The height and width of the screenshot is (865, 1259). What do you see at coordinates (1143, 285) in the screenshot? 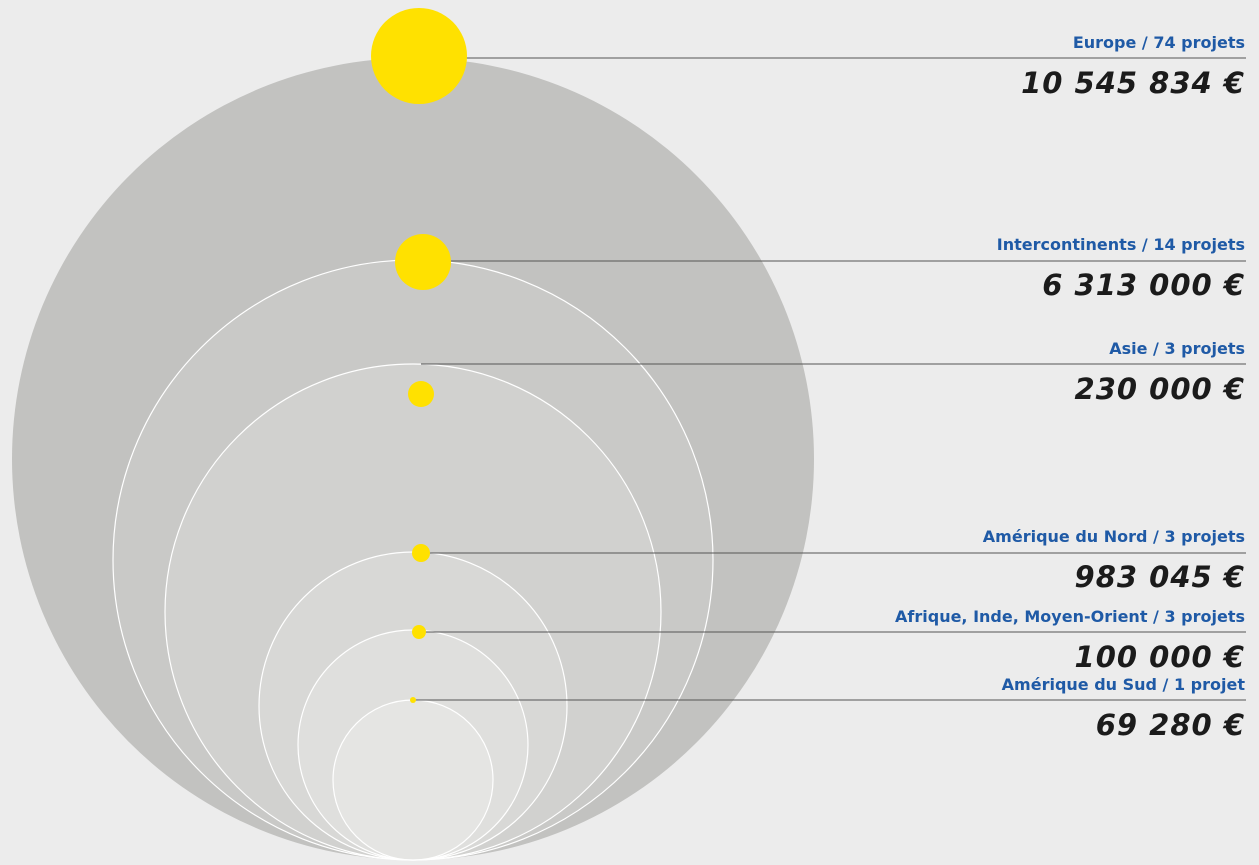
I see `amount-intercontinents: 6 313 000 €` at bounding box center [1143, 285].